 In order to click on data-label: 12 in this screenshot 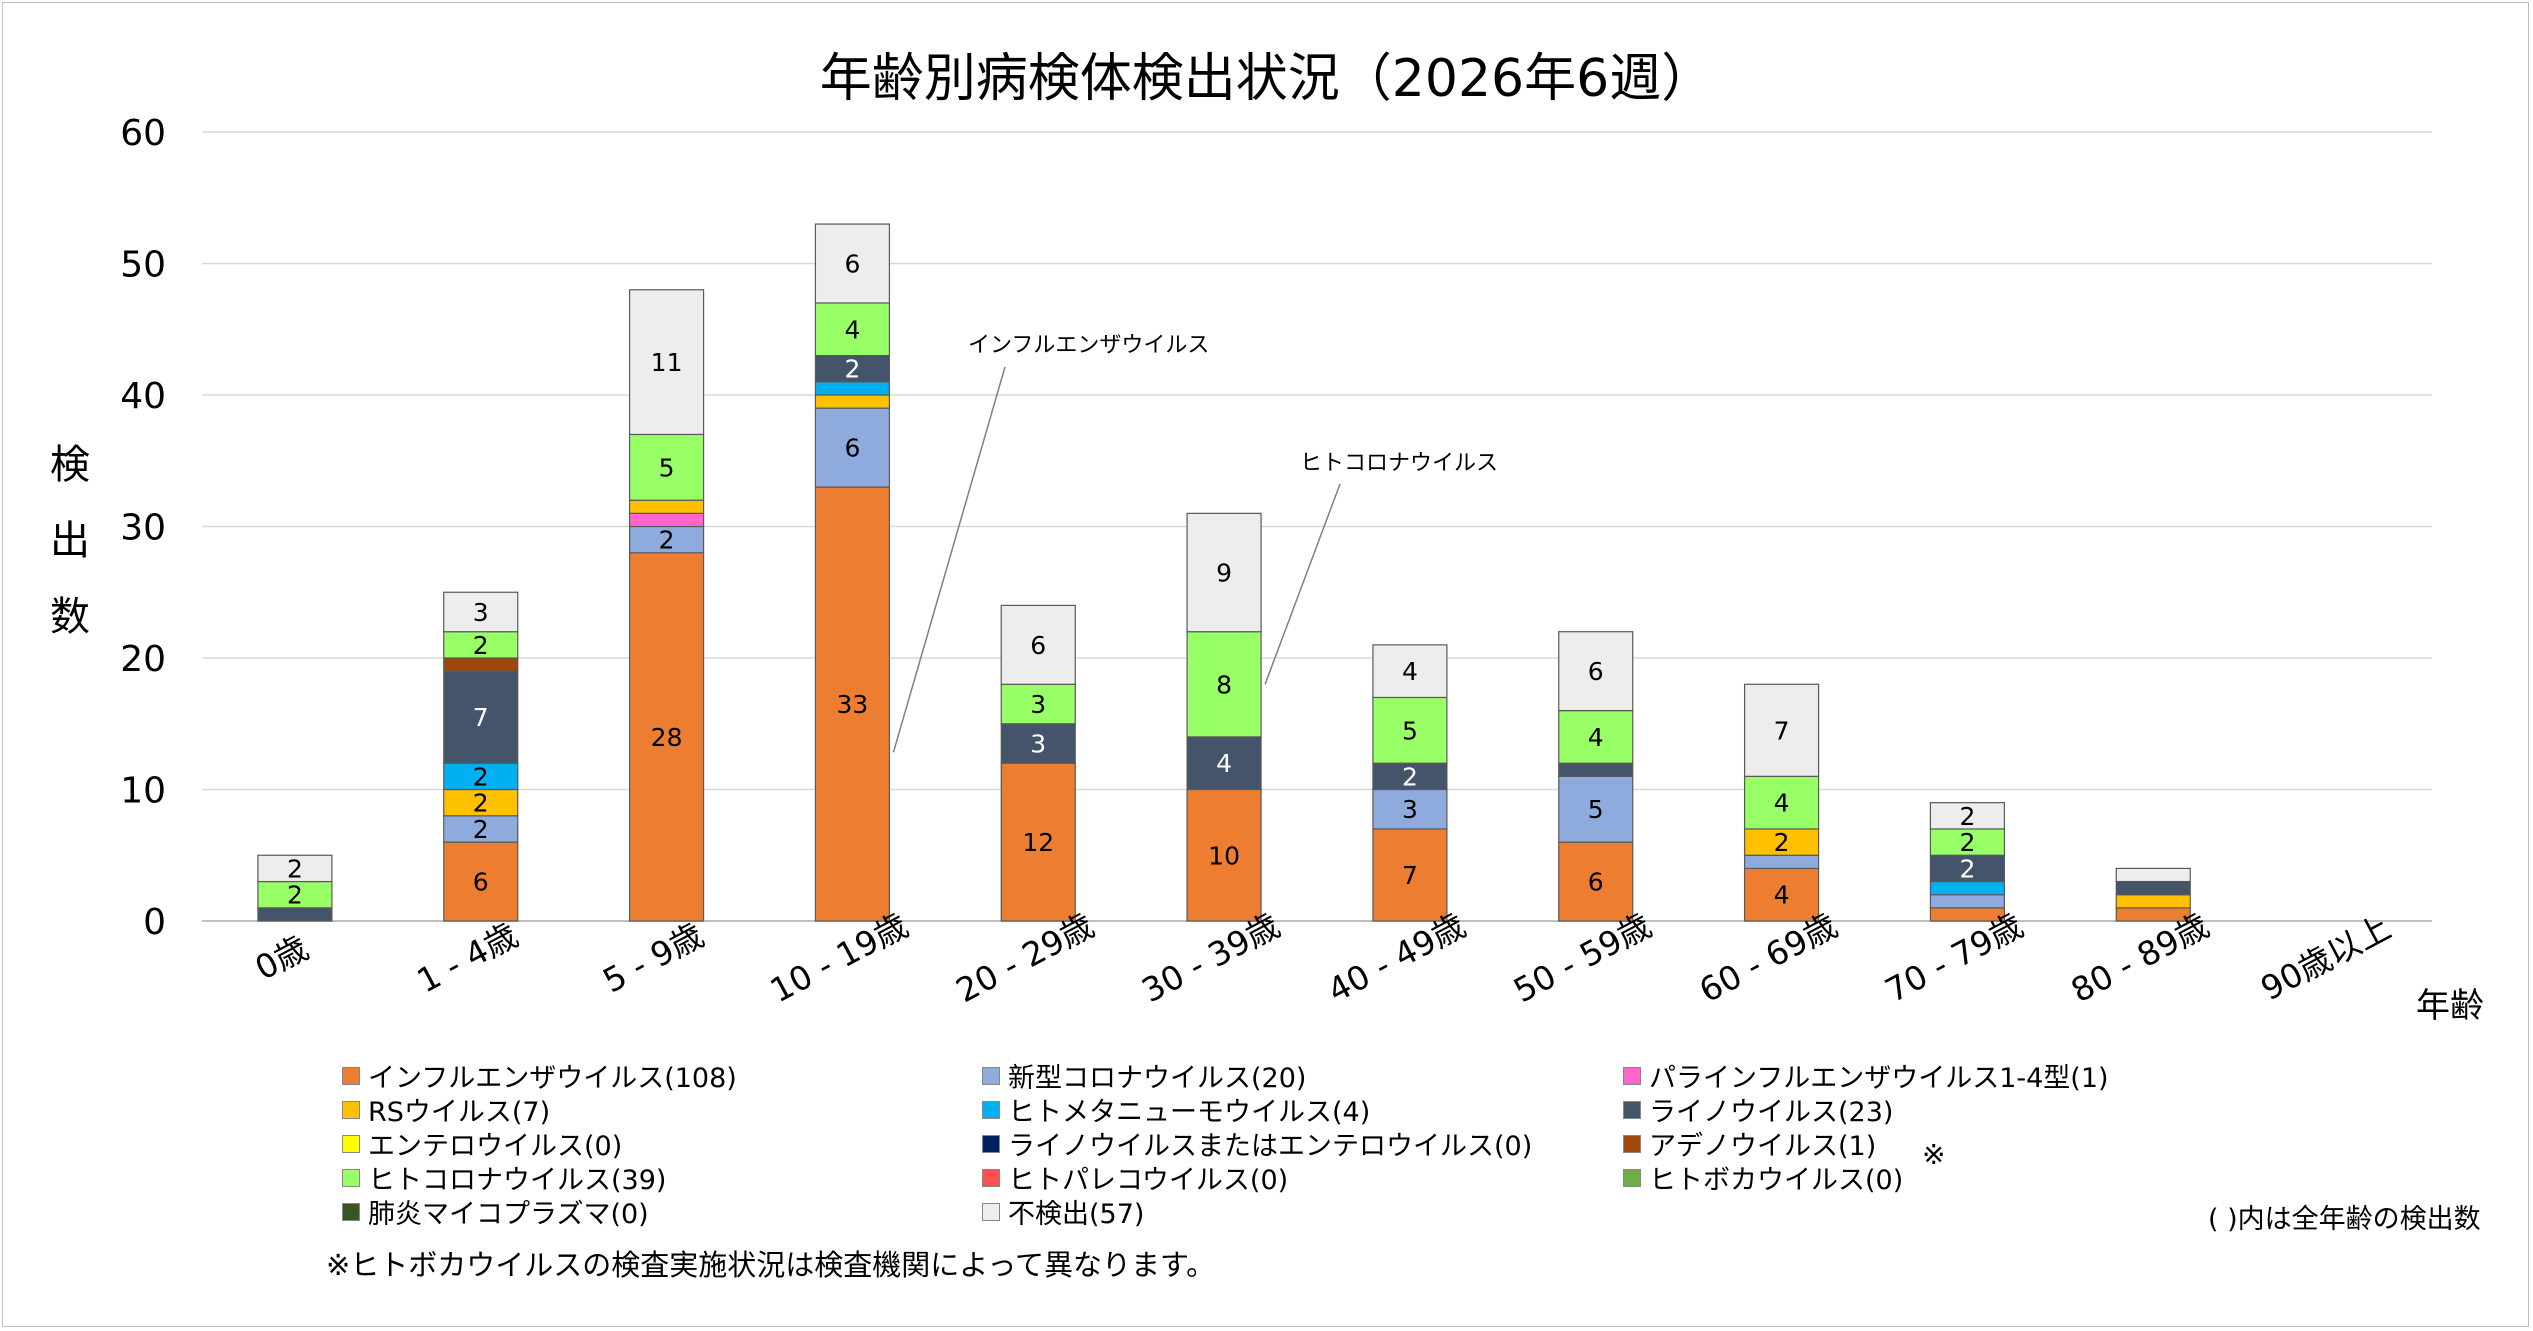, I will do `click(1038, 842)`.